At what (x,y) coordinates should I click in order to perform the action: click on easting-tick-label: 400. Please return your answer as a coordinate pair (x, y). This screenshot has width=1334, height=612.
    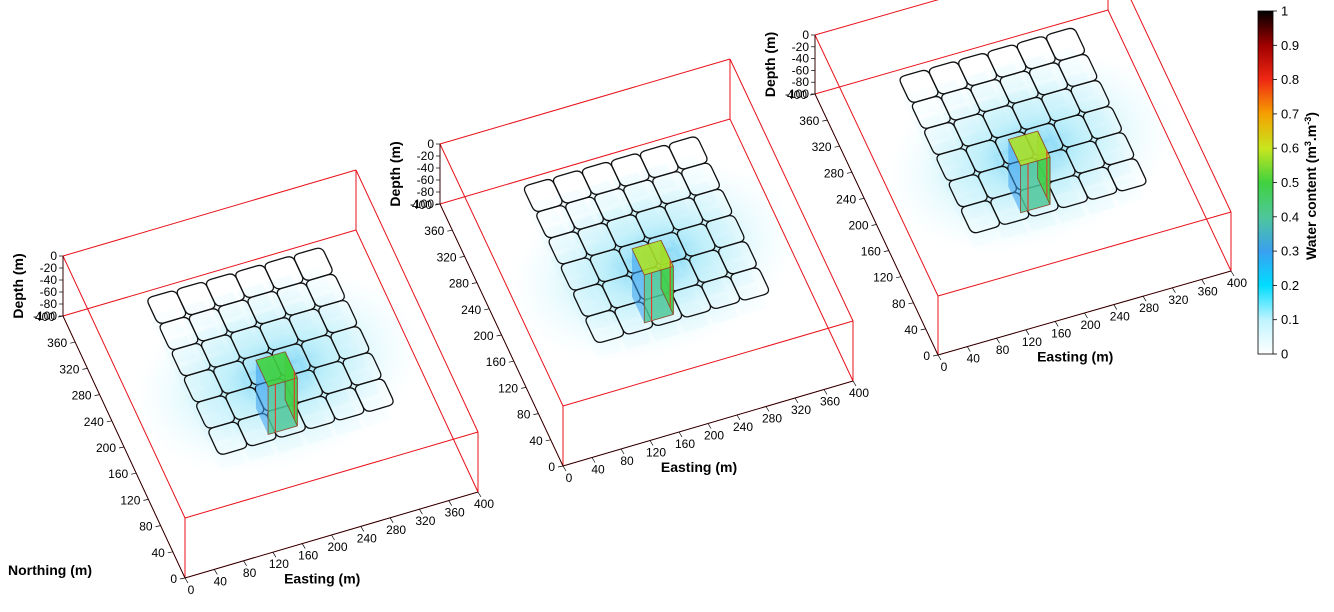
    Looking at the image, I should click on (859, 393).